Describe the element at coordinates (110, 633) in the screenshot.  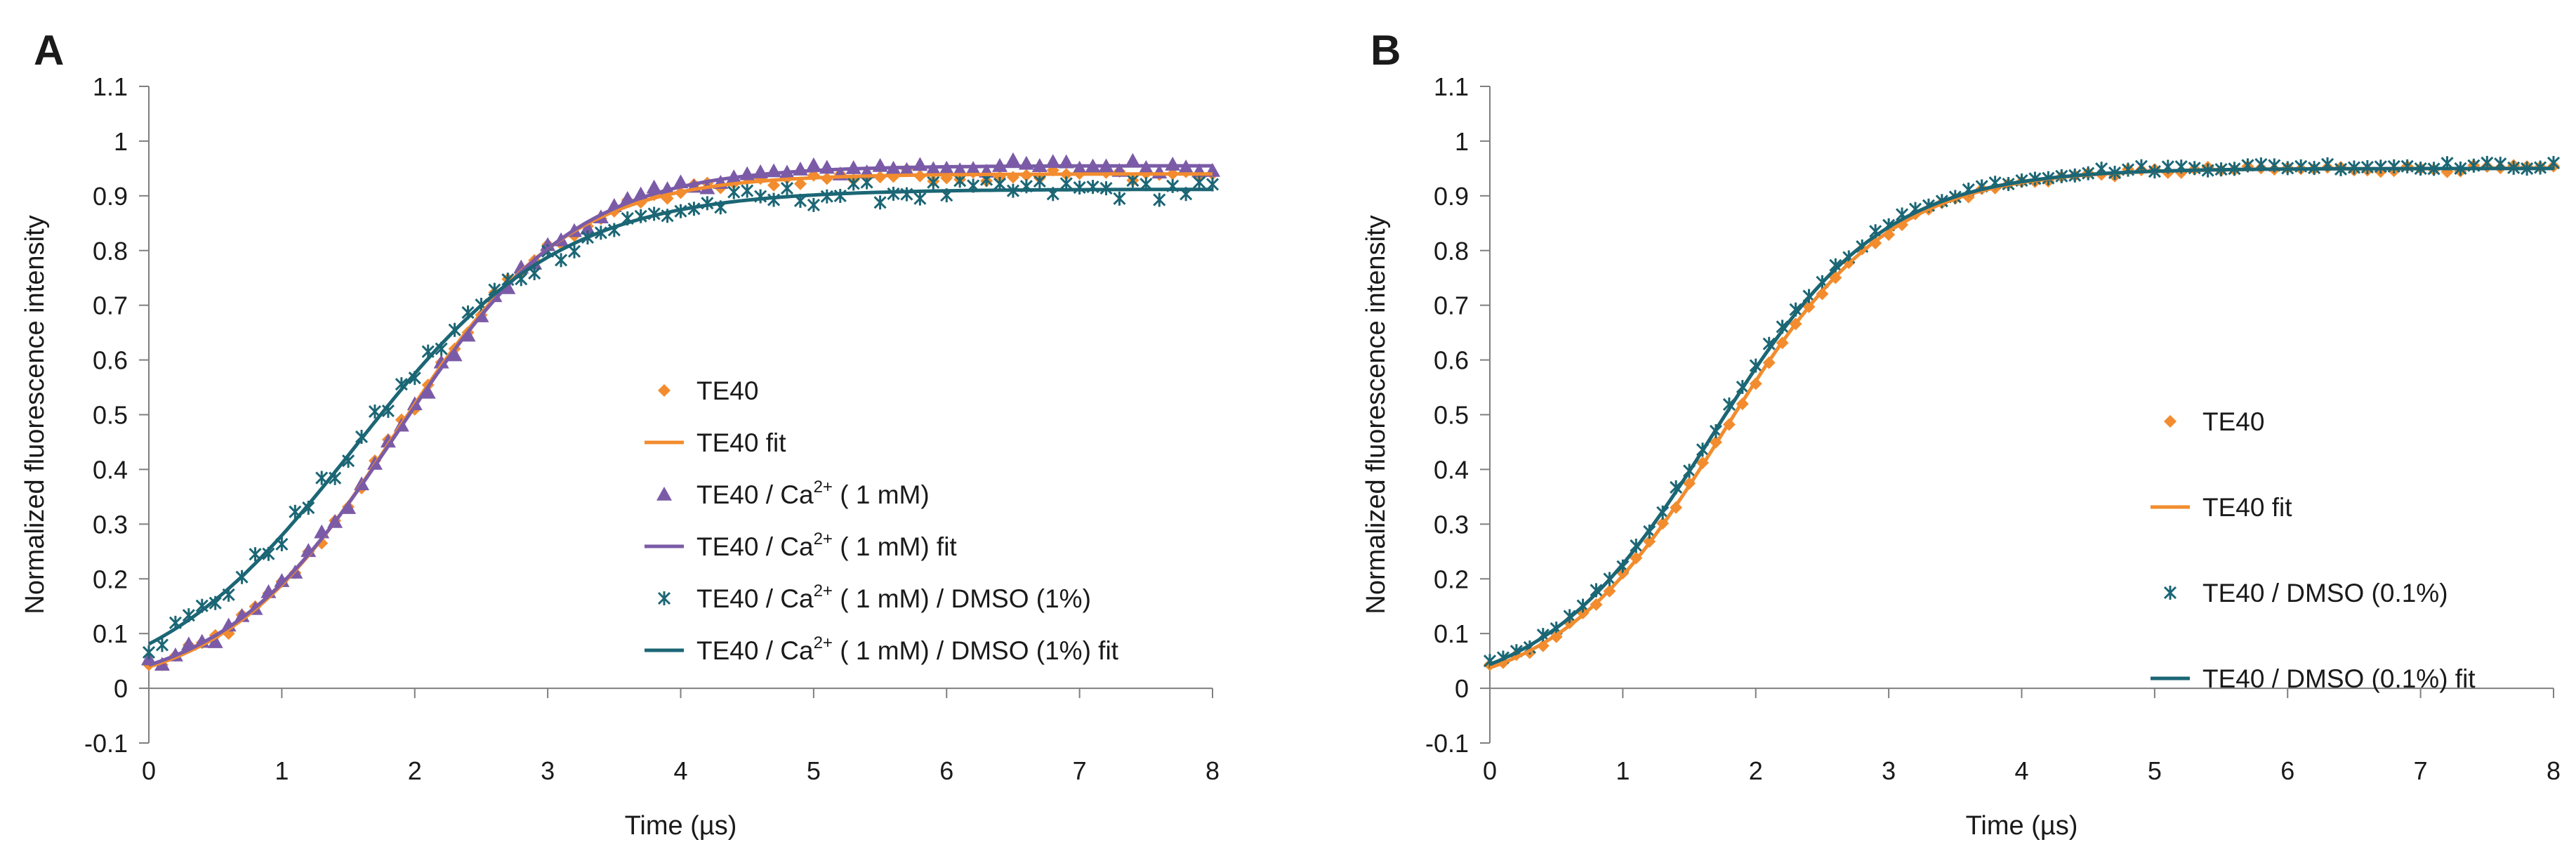
I see `panel-a-y-tick-label: 0.1` at that location.